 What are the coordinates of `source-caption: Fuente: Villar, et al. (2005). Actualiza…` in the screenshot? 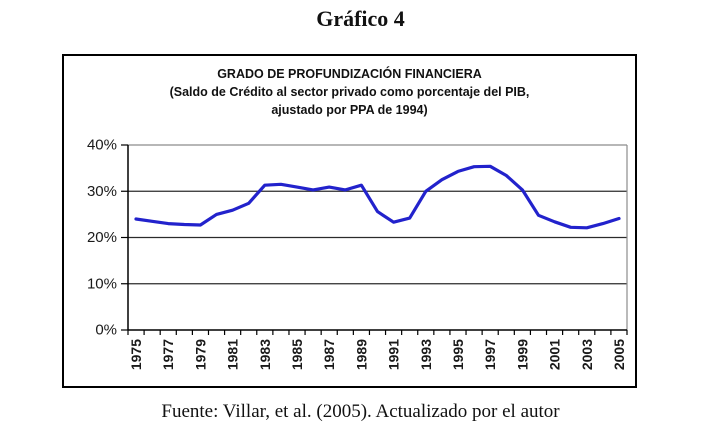 It's located at (360, 411).